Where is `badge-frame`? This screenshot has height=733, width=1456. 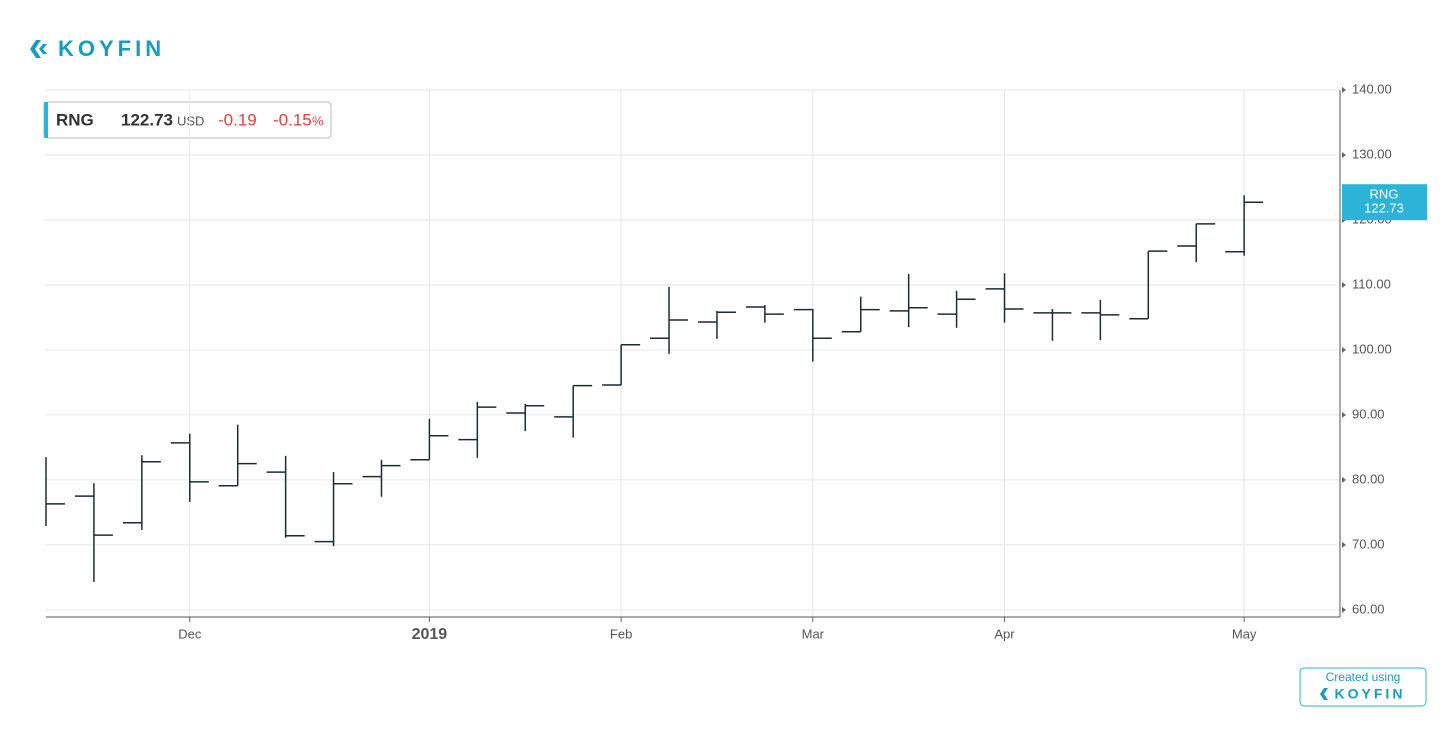
badge-frame is located at coordinates (1363, 687).